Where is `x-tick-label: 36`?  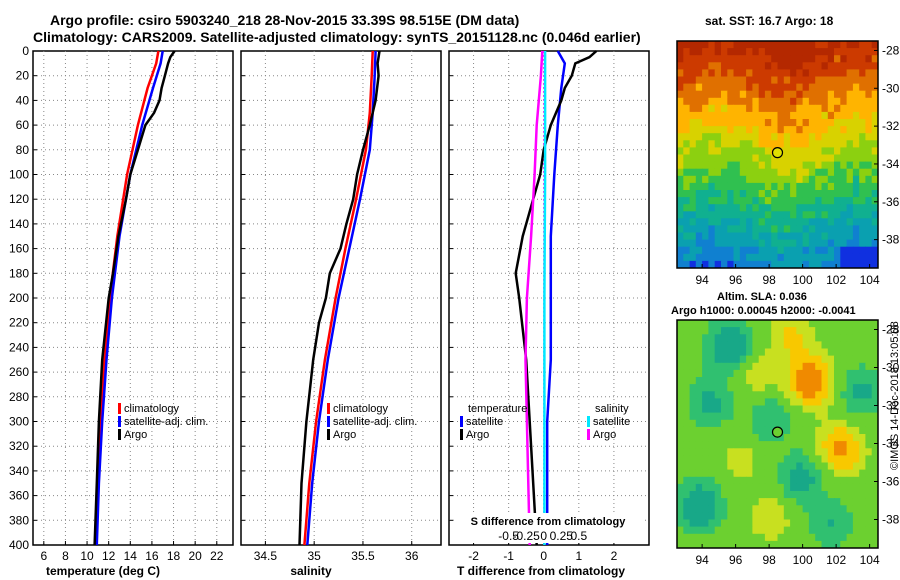 x-tick-label: 36 is located at coordinates (412, 556).